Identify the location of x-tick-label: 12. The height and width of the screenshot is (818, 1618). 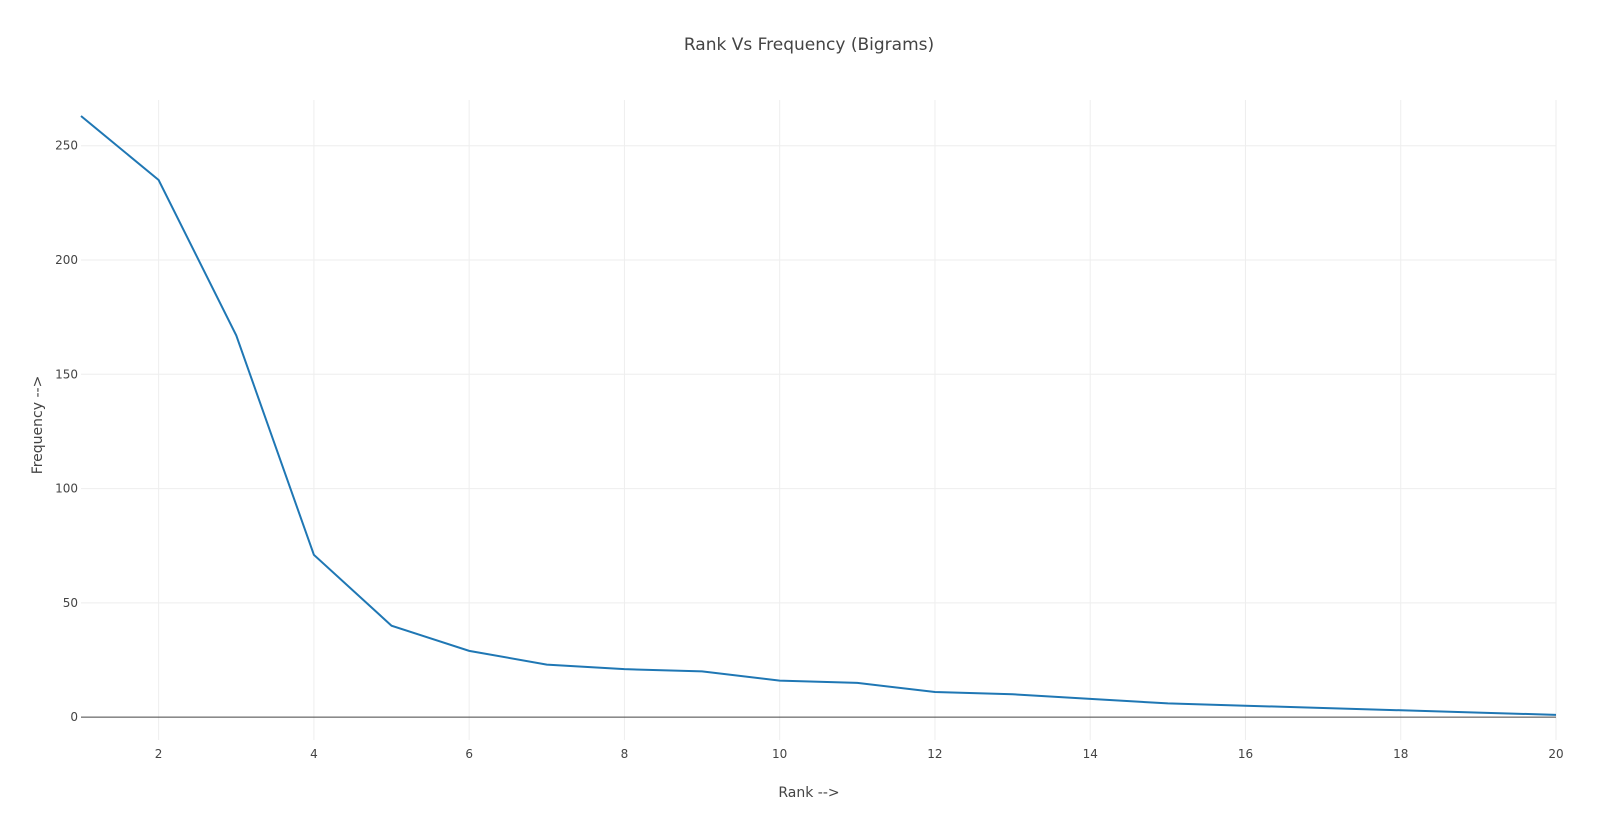
(934, 754).